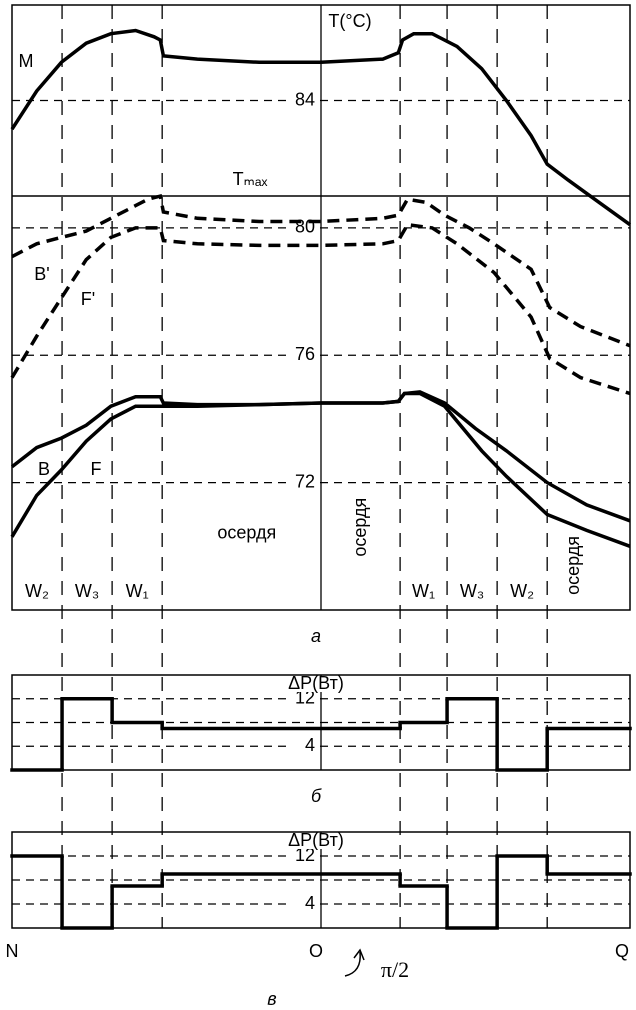 The image size is (636, 1010). I want to click on x-label: N, so click(12, 951).